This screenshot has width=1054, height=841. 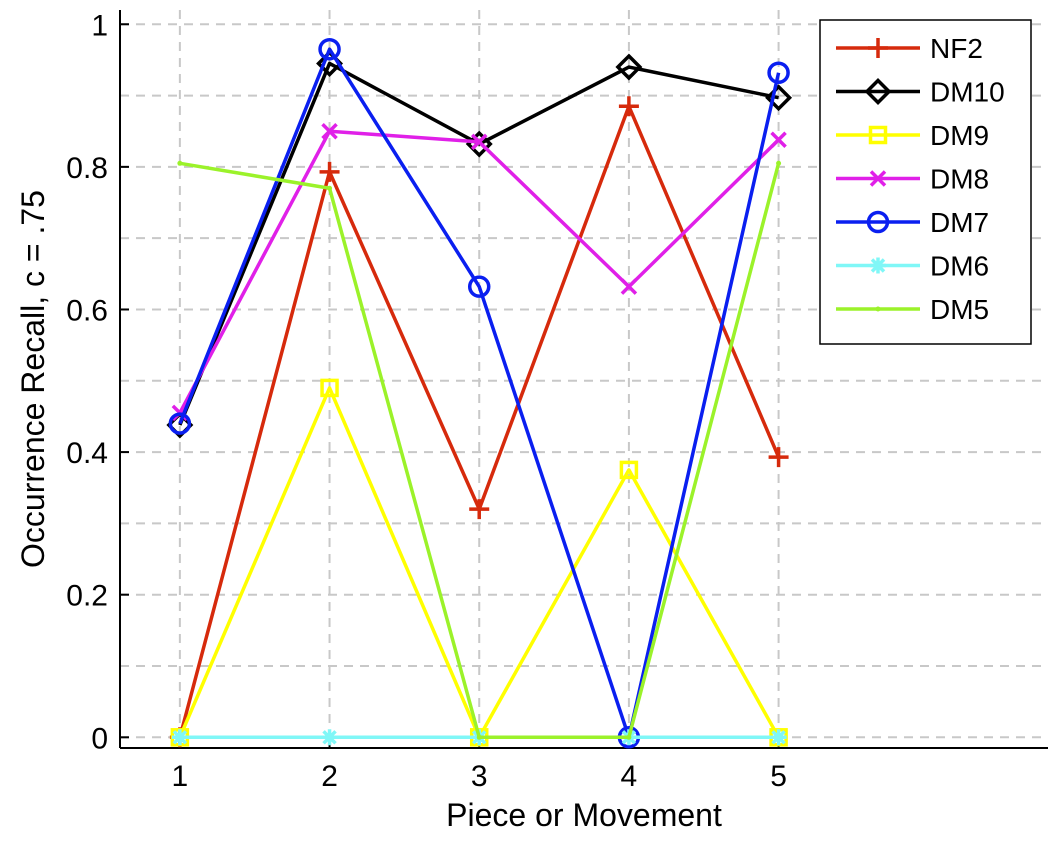 What do you see at coordinates (878, 135) in the screenshot?
I see `legend-marker-dm9` at bounding box center [878, 135].